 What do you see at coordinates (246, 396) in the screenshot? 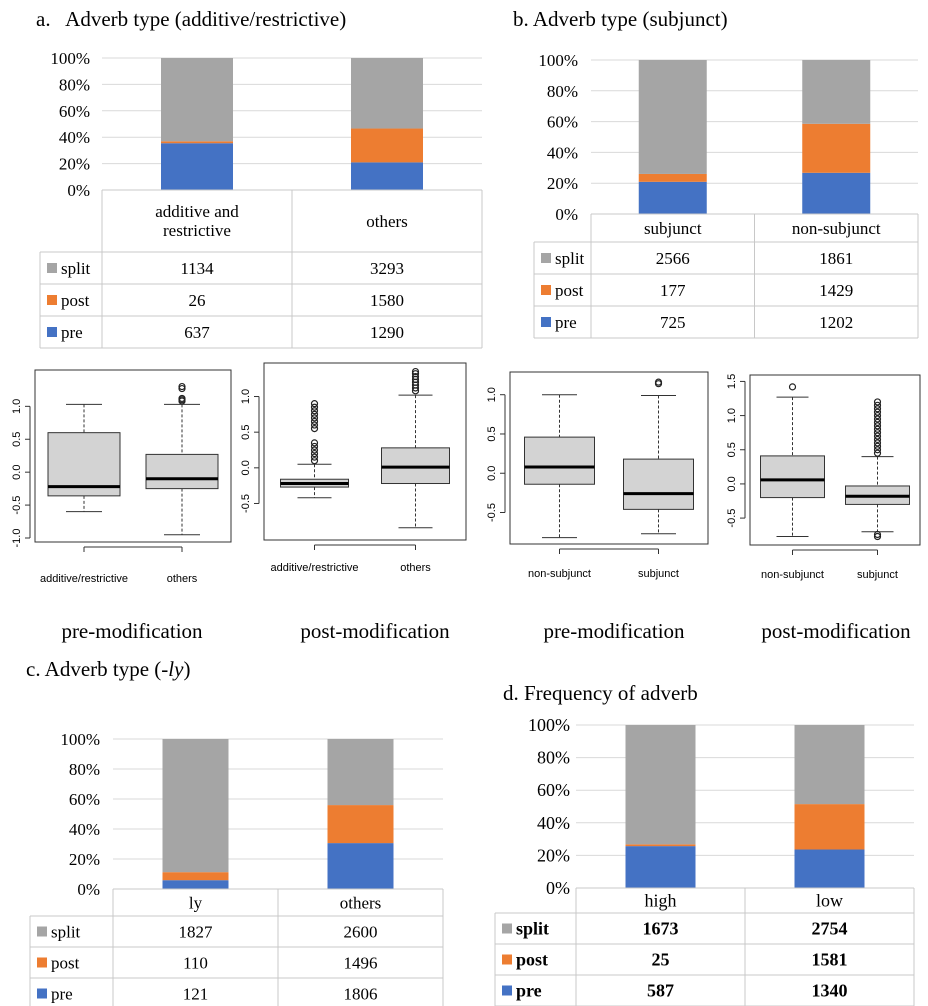
I see `chart-box2-ytick-label: 1.0` at bounding box center [246, 396].